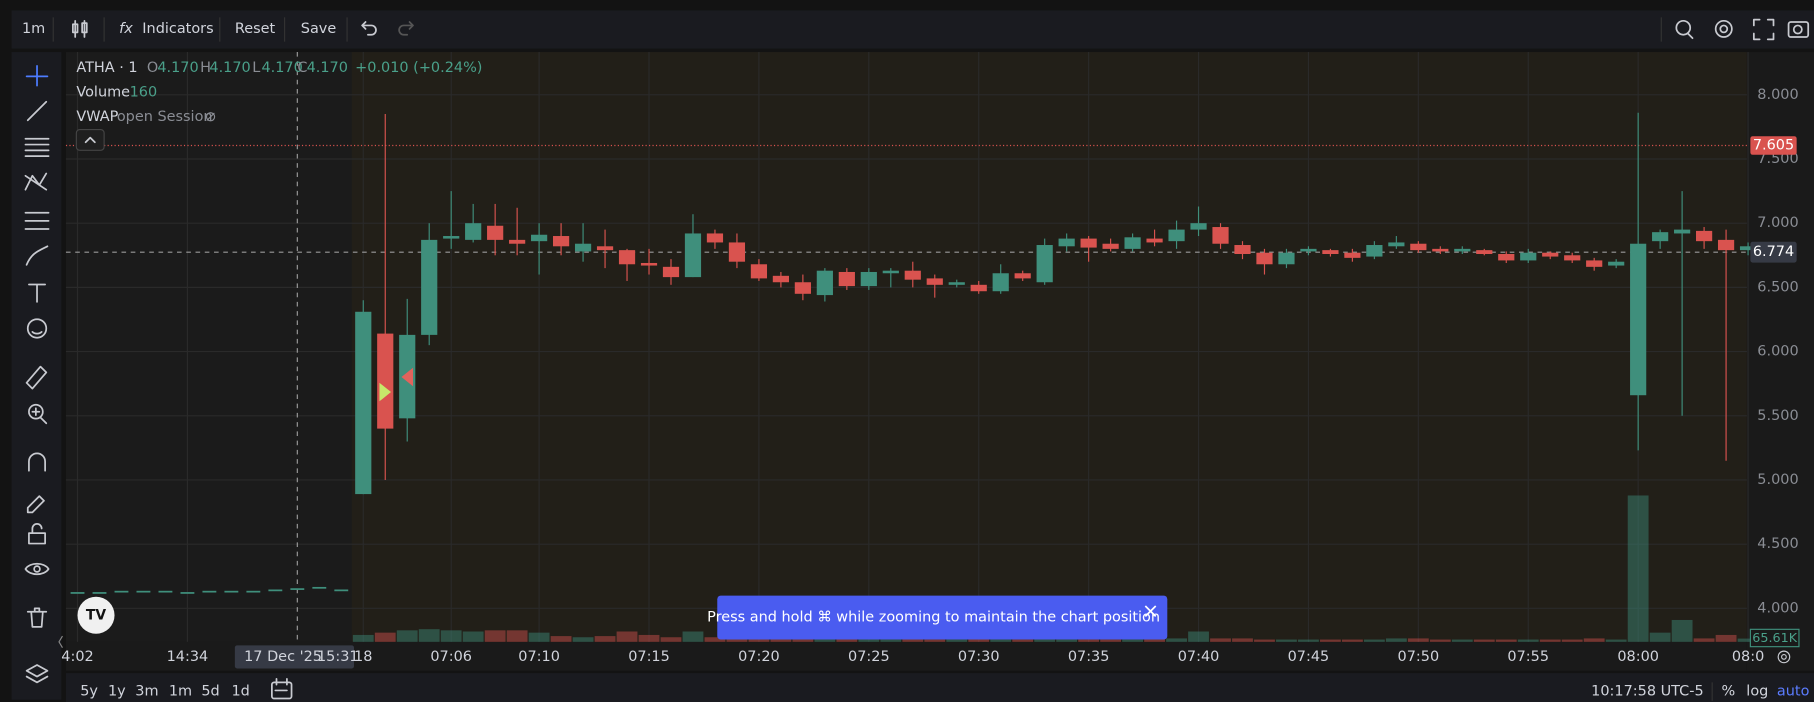  Describe the element at coordinates (96, 615) in the screenshot. I see `logo` at that location.